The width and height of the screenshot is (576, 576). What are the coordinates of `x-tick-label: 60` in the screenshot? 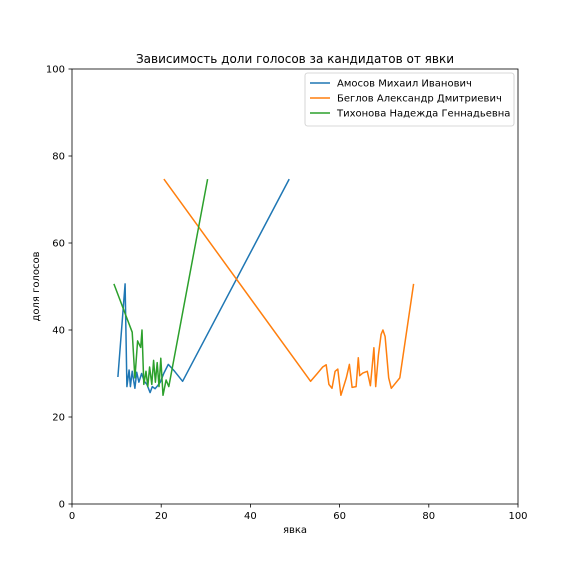 It's located at (339, 516).